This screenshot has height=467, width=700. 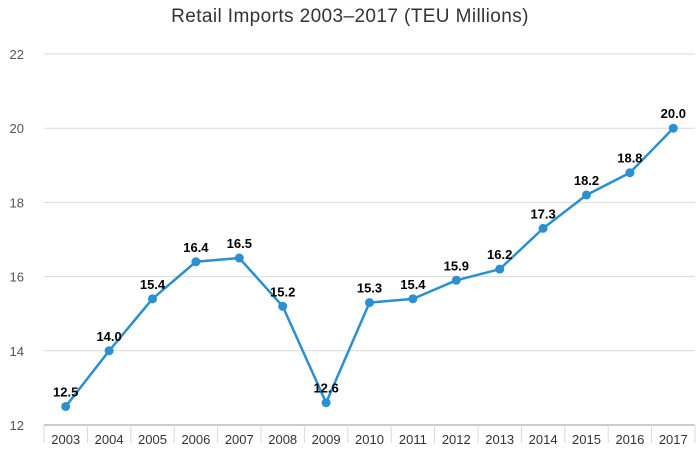 What do you see at coordinates (108, 336) in the screenshot?
I see `data-label: 14.0` at bounding box center [108, 336].